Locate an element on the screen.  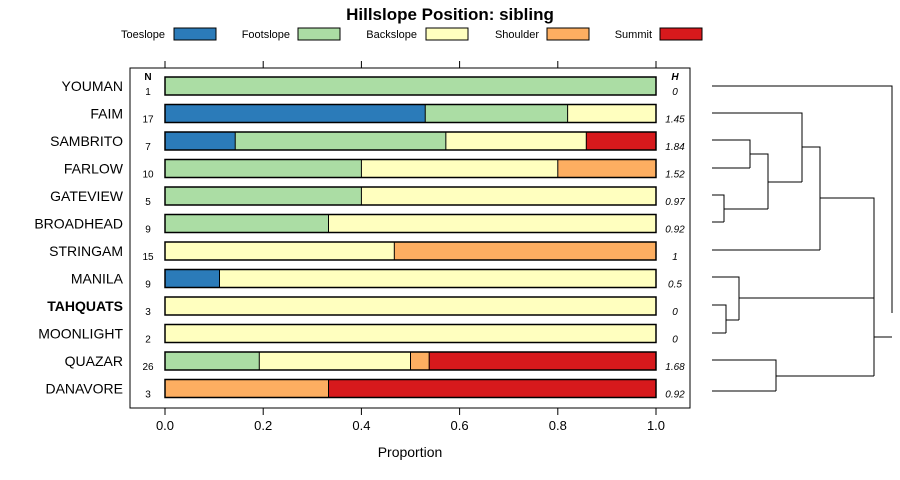
bar-outline-sambrito is located at coordinates (410, 141).